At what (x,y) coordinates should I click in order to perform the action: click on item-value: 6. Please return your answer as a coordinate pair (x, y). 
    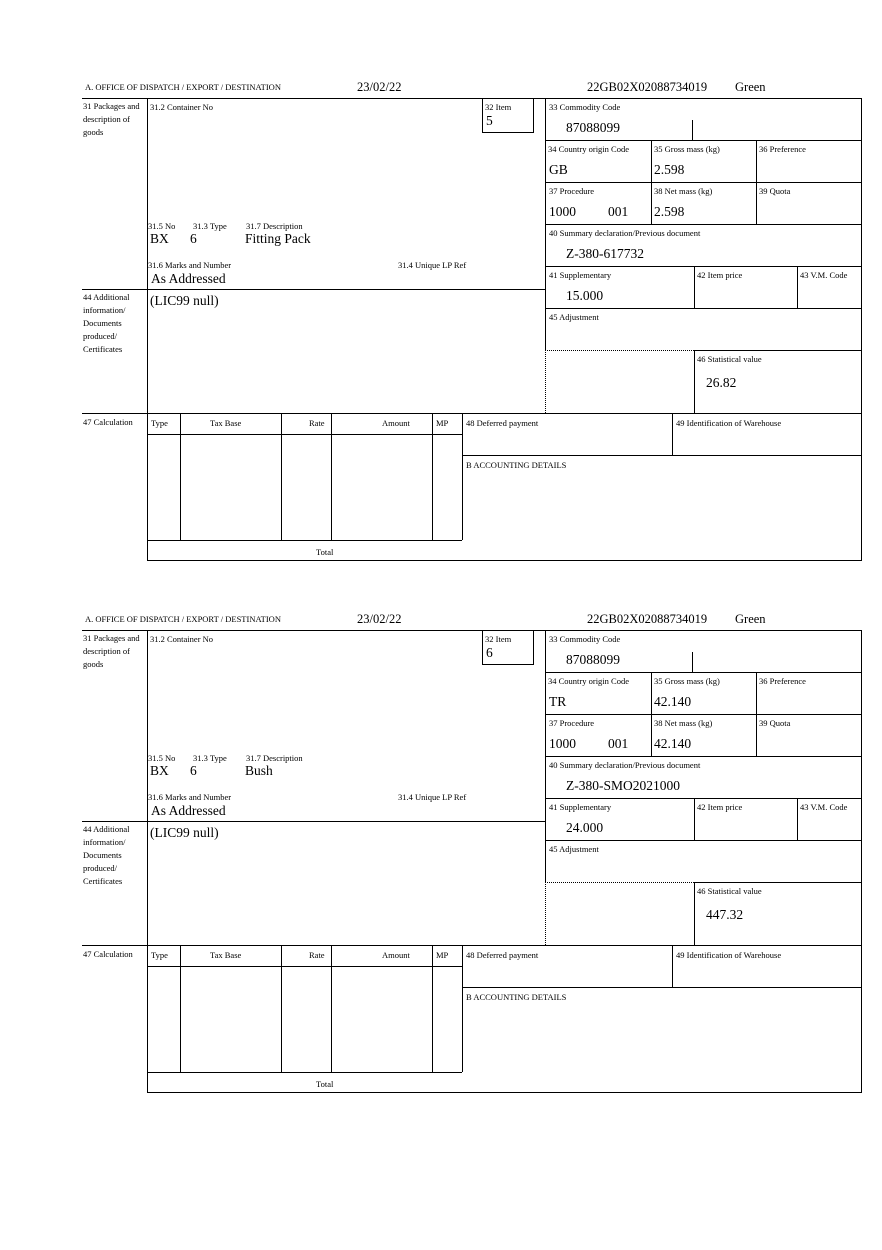
    Looking at the image, I should click on (489, 652).